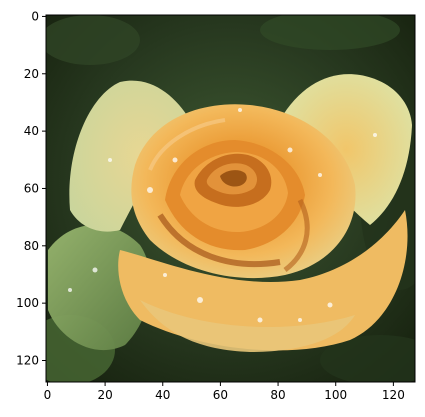  Describe the element at coordinates (335, 395) in the screenshot. I see `x-tick-label: 100` at that location.